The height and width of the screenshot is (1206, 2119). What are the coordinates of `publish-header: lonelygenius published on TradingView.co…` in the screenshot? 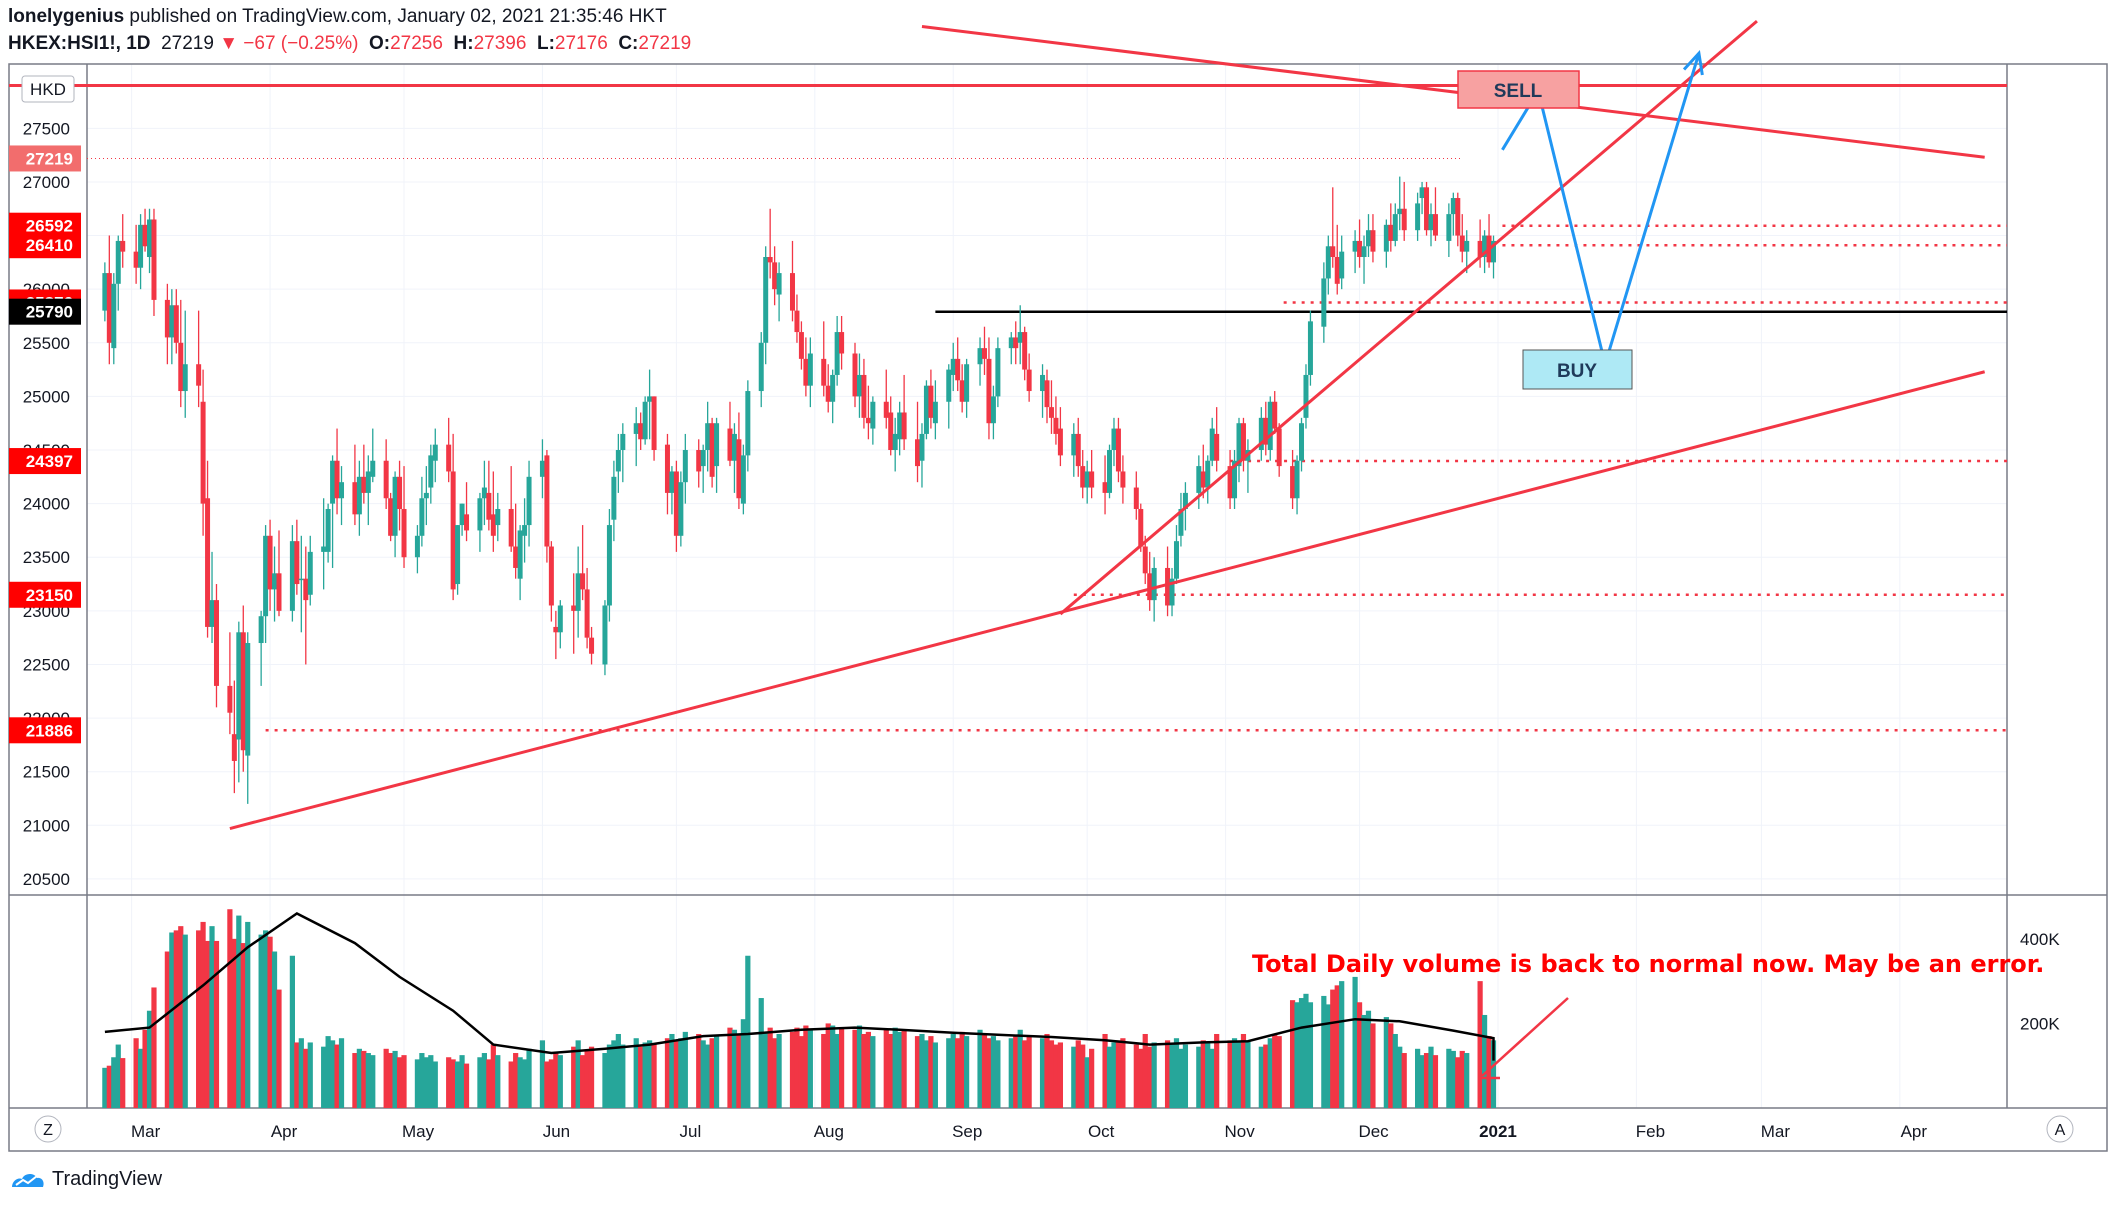 It's located at (337, 17).